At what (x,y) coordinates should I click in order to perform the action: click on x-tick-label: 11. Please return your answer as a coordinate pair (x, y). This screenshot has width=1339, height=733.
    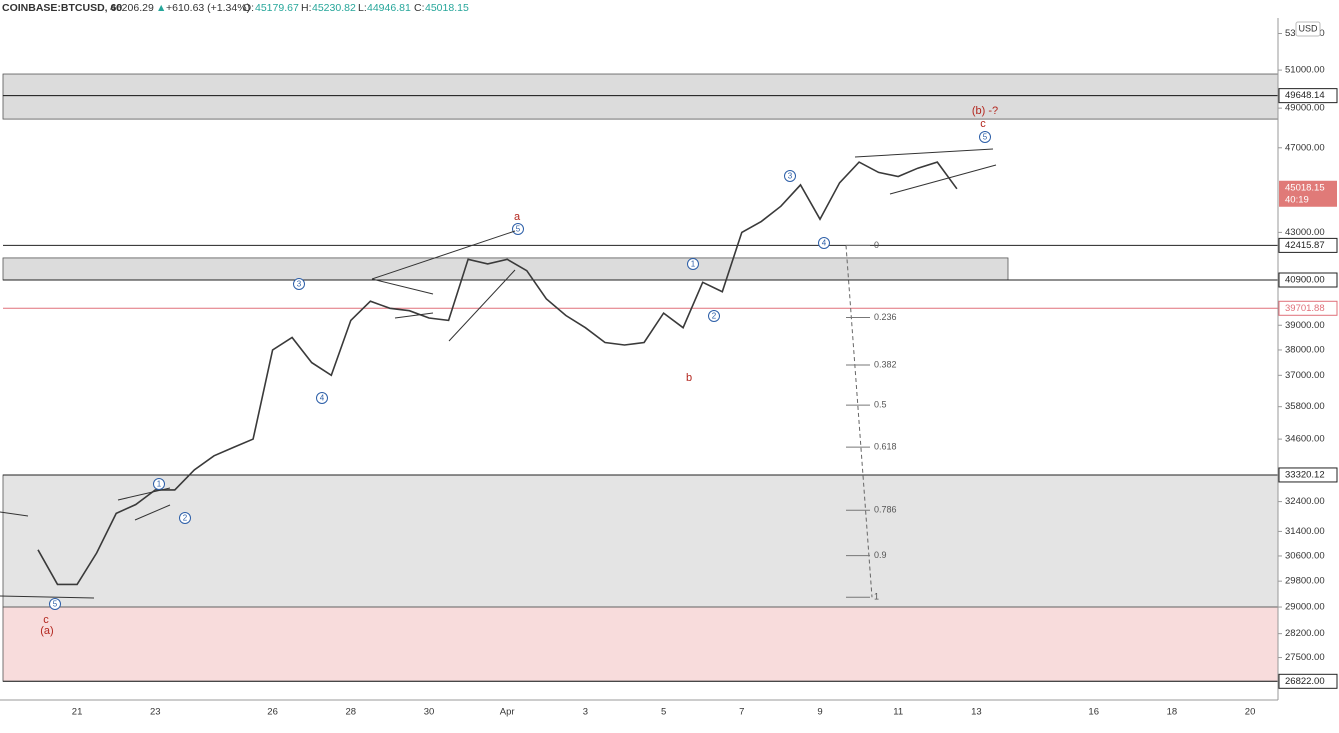
    Looking at the image, I should click on (898, 712).